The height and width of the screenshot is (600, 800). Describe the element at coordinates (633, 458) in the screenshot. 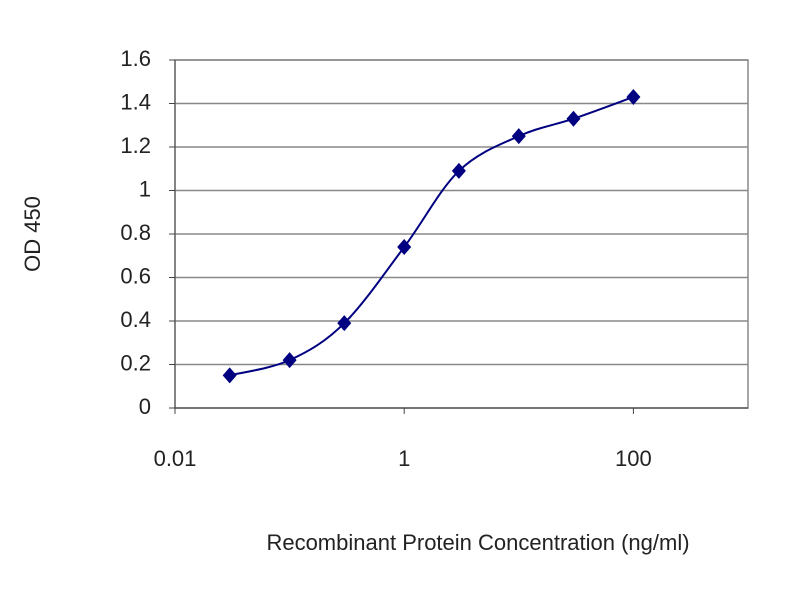

I see `x-tick-label: 100` at that location.